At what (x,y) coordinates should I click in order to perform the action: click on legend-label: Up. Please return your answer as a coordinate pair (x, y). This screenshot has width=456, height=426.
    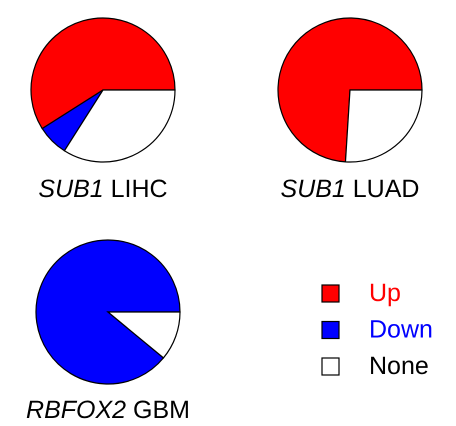
    Looking at the image, I should click on (385, 293).